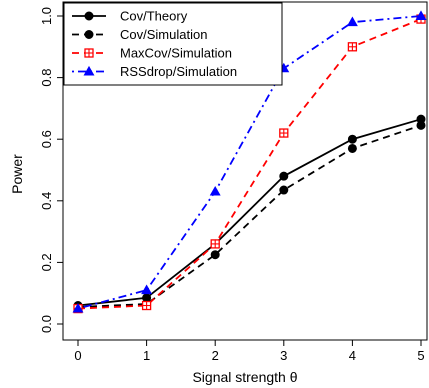 This screenshot has width=429, height=388. I want to click on y-tick-label: 0.6, so click(46, 139).